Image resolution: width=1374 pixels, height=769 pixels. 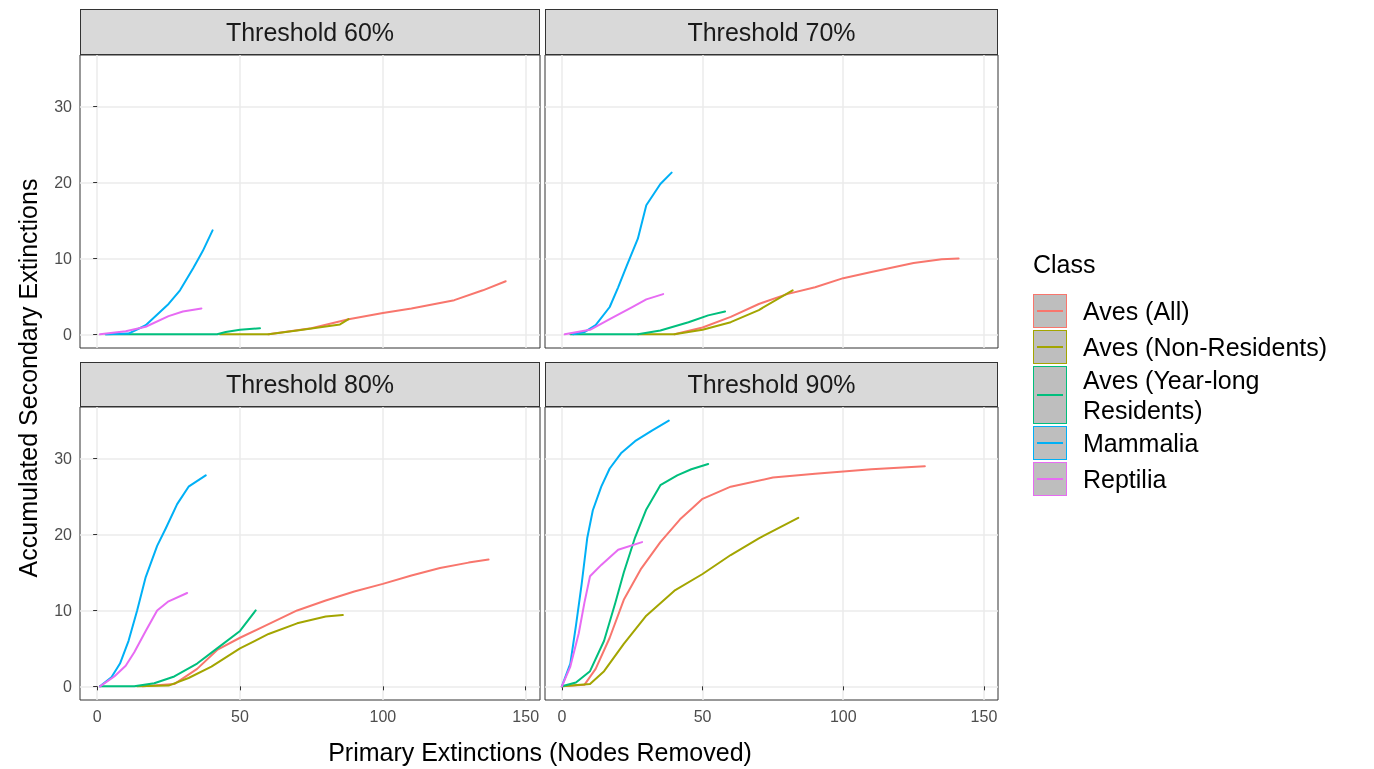 What do you see at coordinates (771, 384) in the screenshot?
I see `chart-title: Threshold 90%` at bounding box center [771, 384].